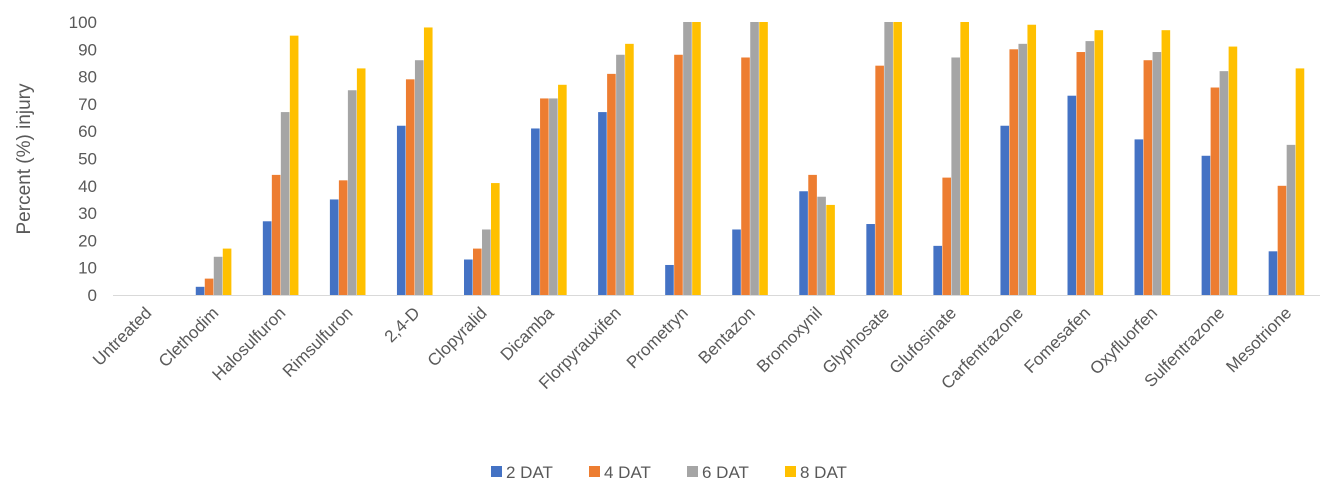 The width and height of the screenshot is (1336, 485). What do you see at coordinates (657, 337) in the screenshot?
I see `x-tick-label: Prometryn` at bounding box center [657, 337].